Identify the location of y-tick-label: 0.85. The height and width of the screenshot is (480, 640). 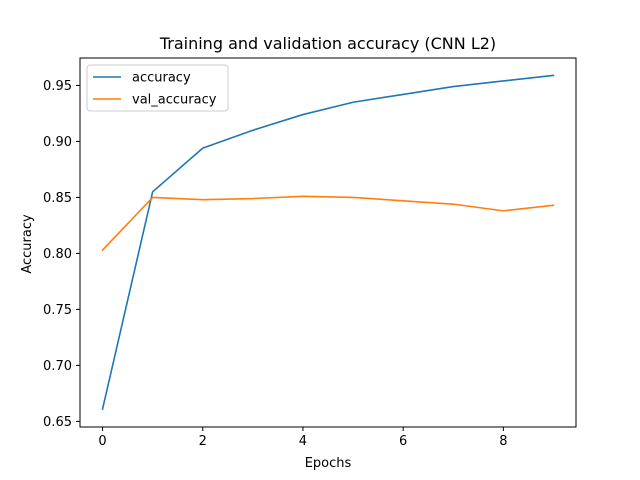
(57, 198).